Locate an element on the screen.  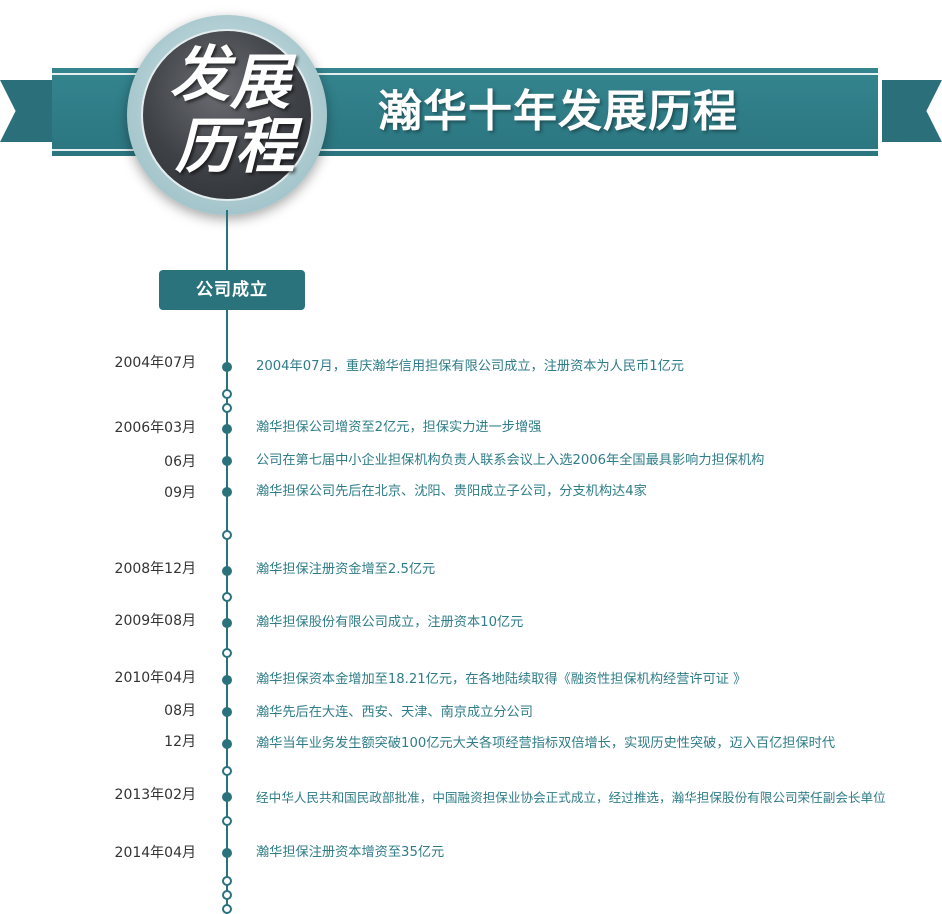
event-text: 瀚华担保股份有限公司成立，注册资本10亿元 is located at coordinates (390, 622).